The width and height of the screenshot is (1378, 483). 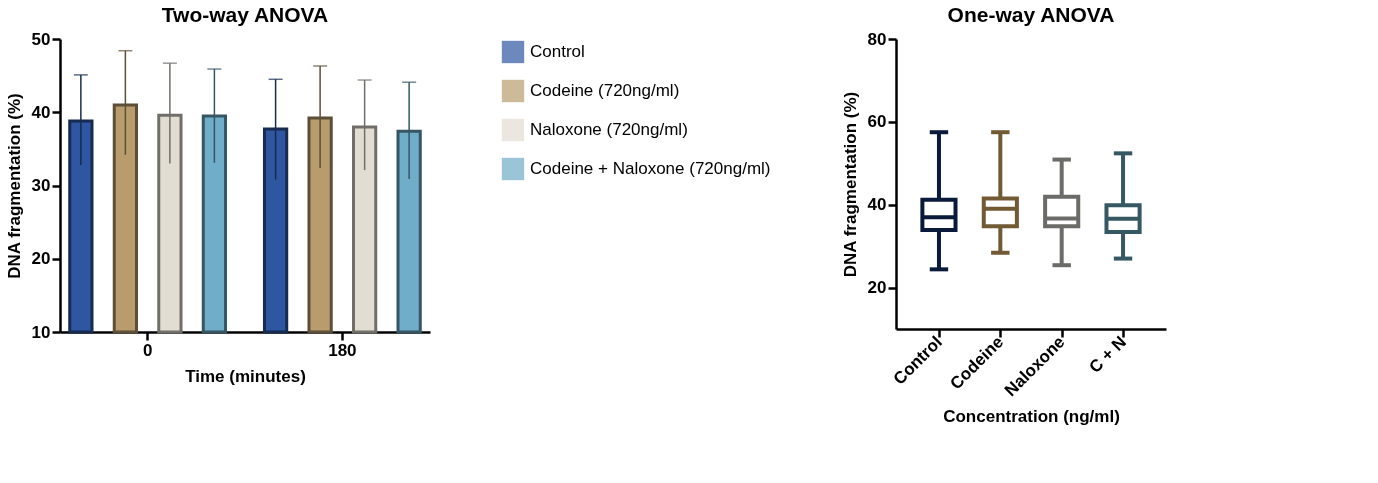 What do you see at coordinates (147, 350) in the screenshot?
I see `x-tick-label: 0` at bounding box center [147, 350].